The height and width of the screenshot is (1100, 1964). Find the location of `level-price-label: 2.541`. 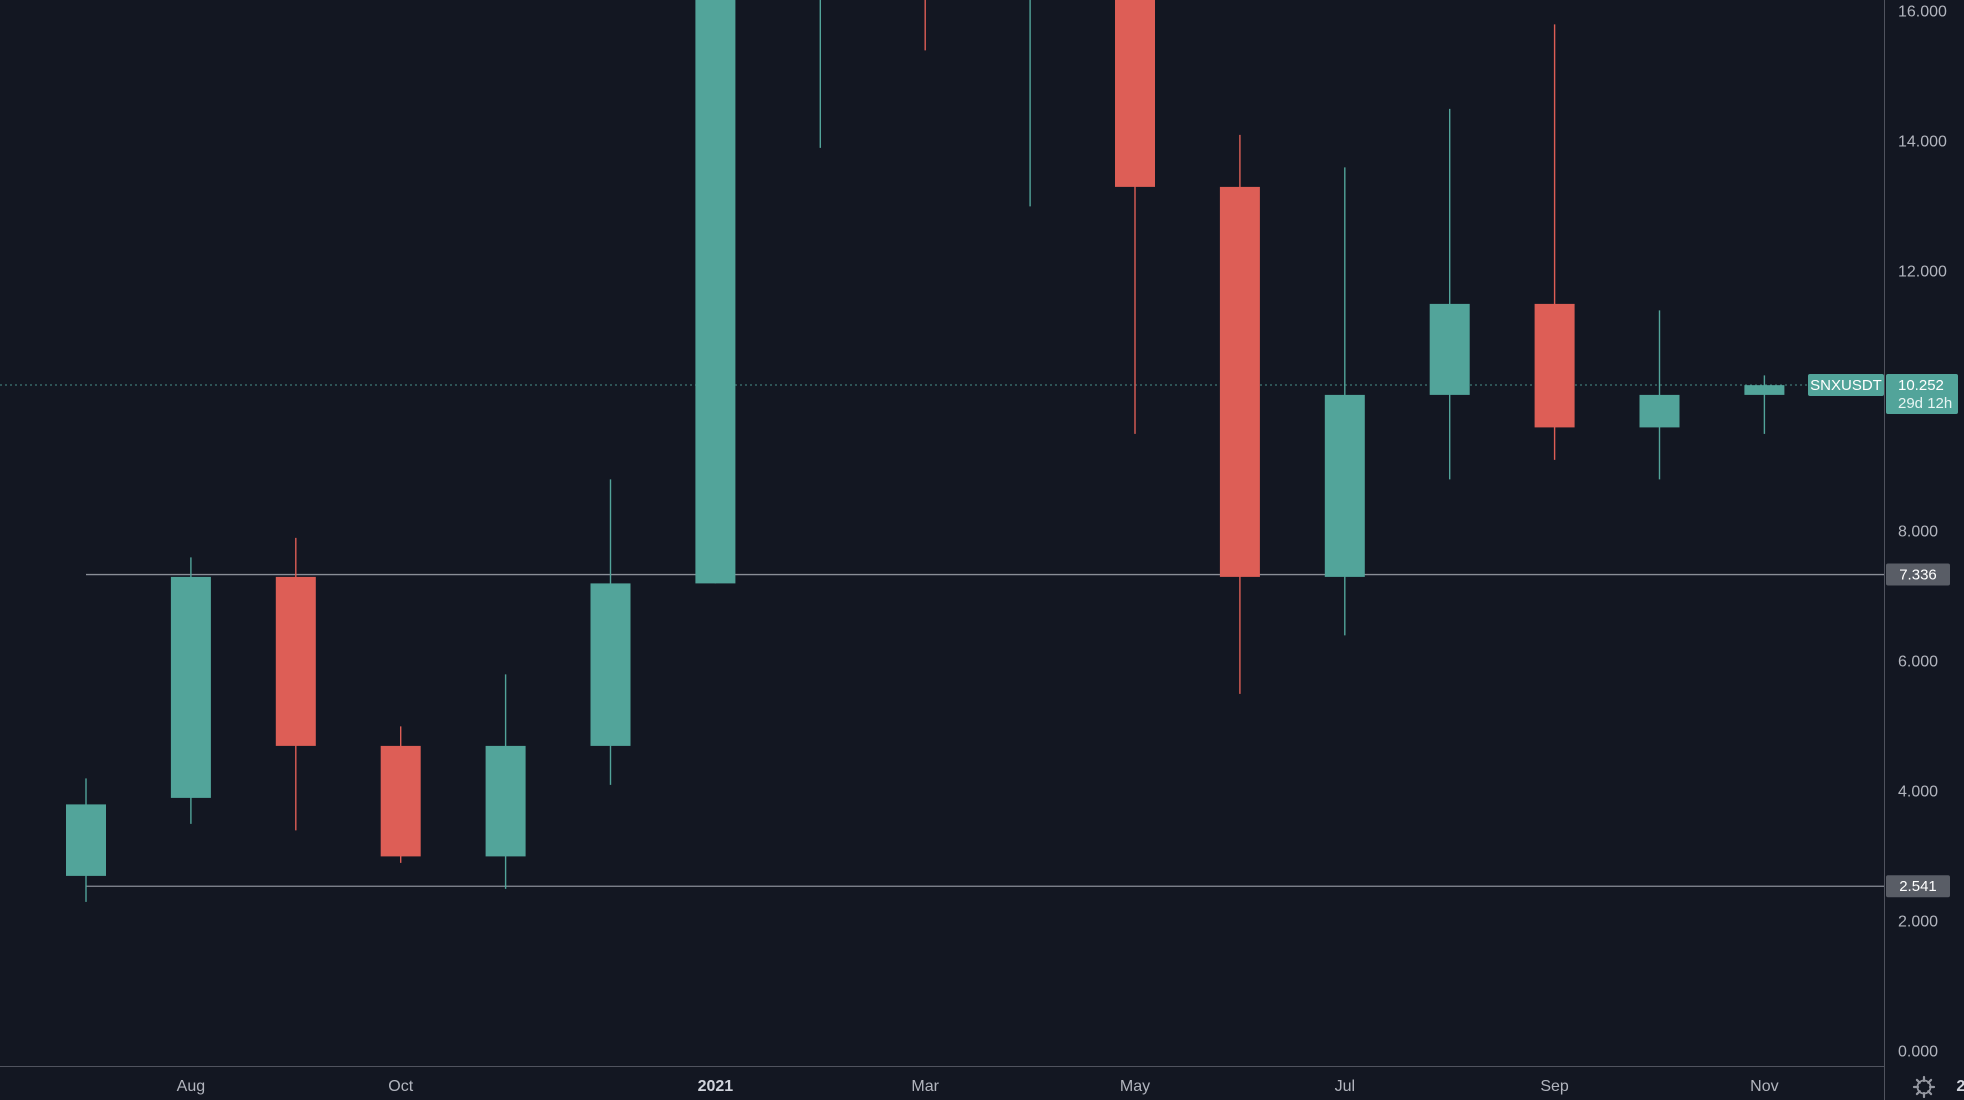

level-price-label: 2.541 is located at coordinates (1918, 886).